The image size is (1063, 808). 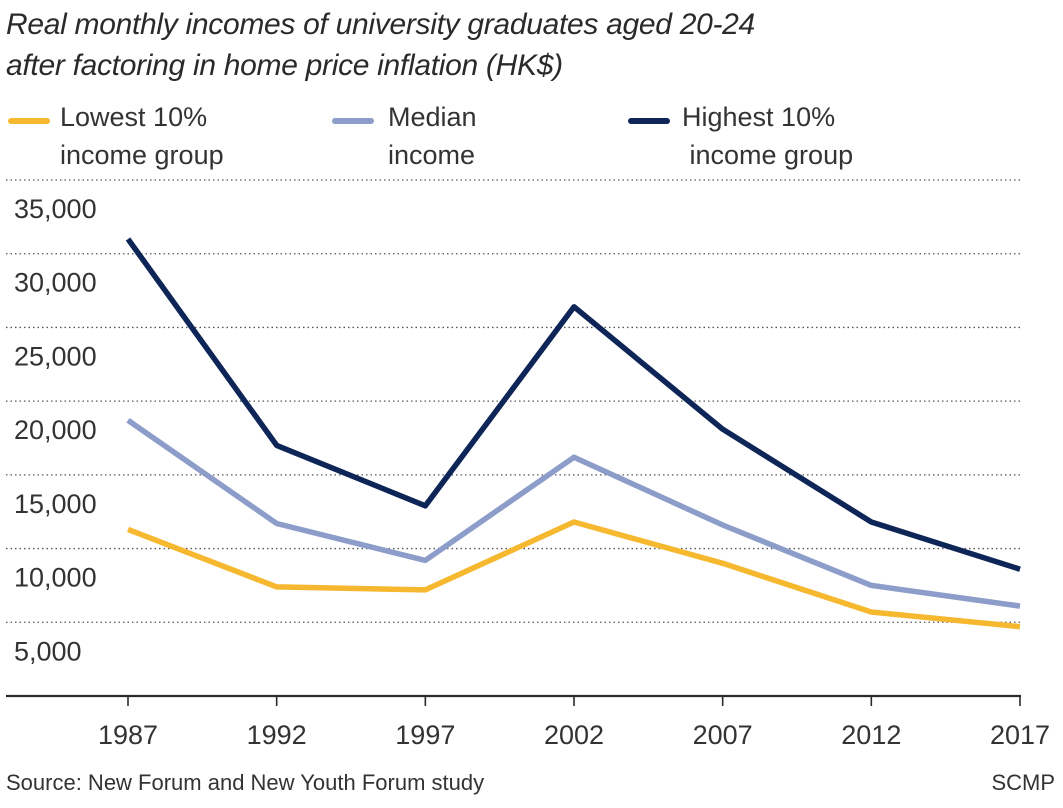 What do you see at coordinates (353, 121) in the screenshot?
I see `legend-swatch-median` at bounding box center [353, 121].